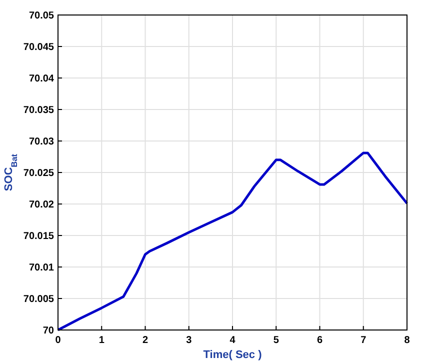 The width and height of the screenshot is (421, 364). I want to click on y-tick-label: 70.025, so click(38, 173).